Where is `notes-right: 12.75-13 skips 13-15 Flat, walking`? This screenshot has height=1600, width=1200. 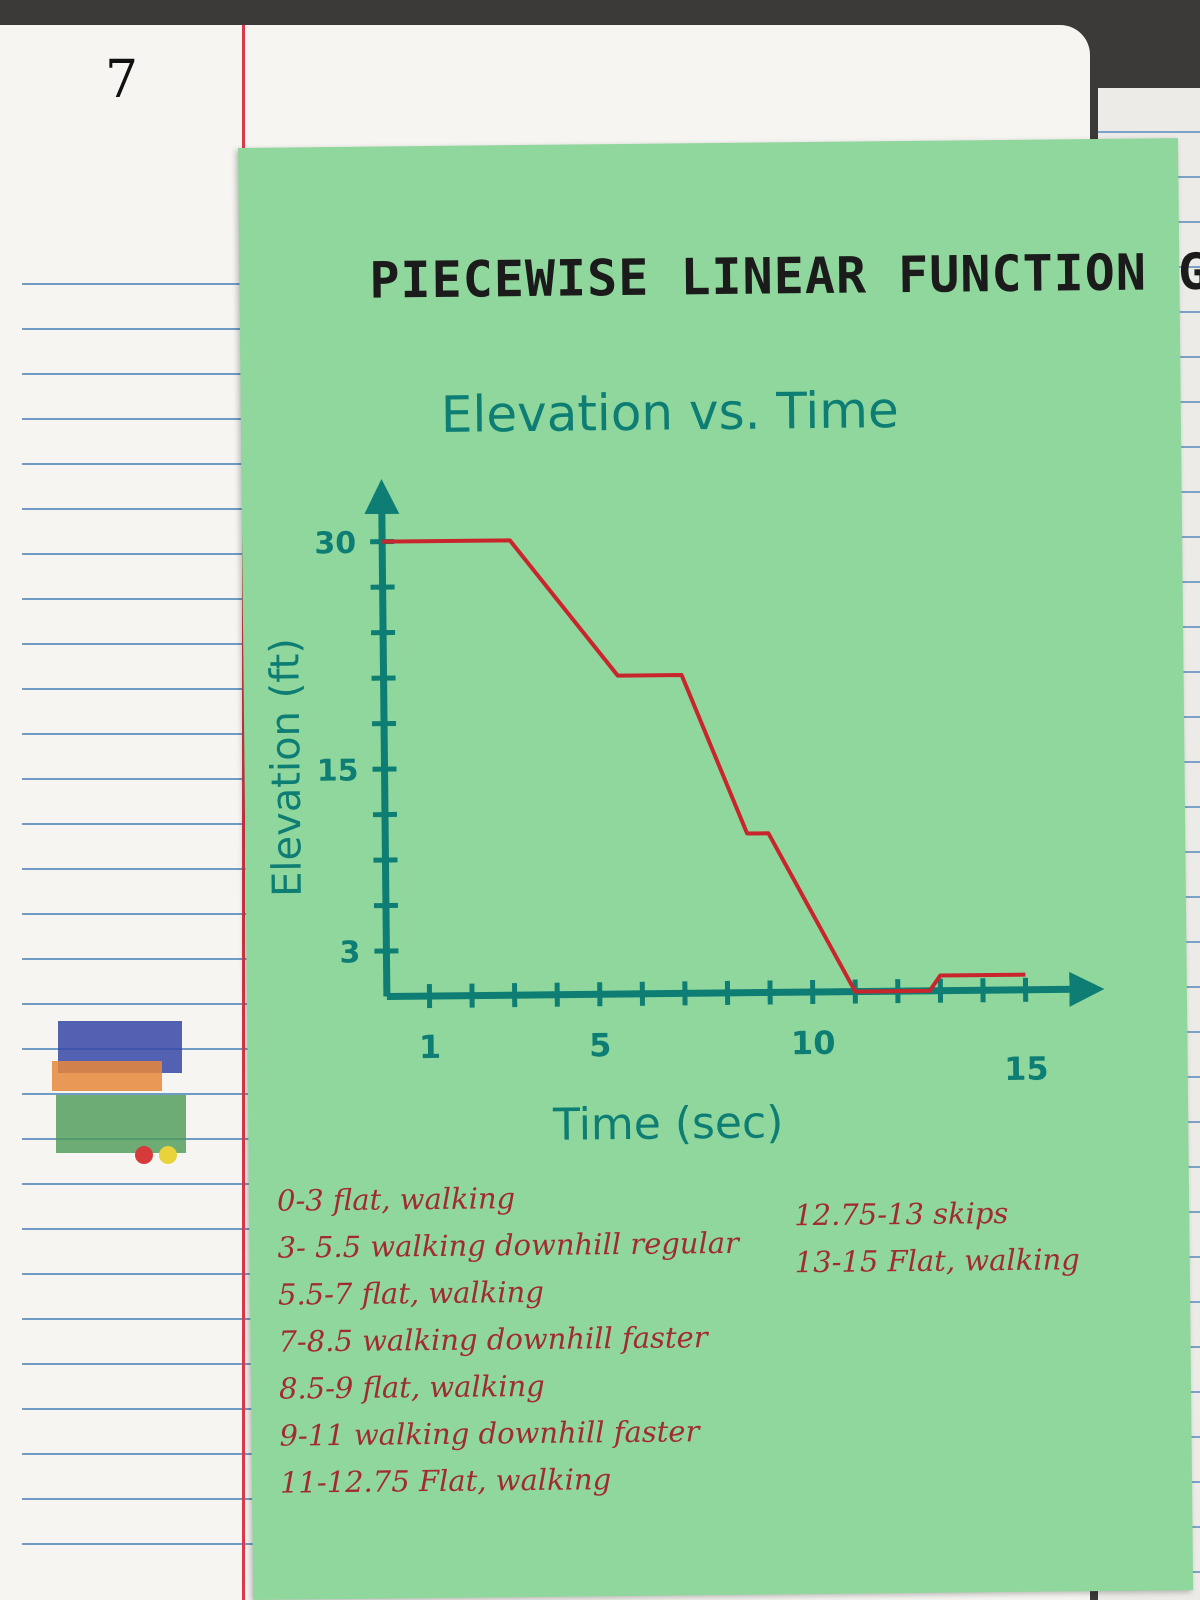
notes-right: 12.75-13 skips 13-15 Flat, walking is located at coordinates (974, 1237).